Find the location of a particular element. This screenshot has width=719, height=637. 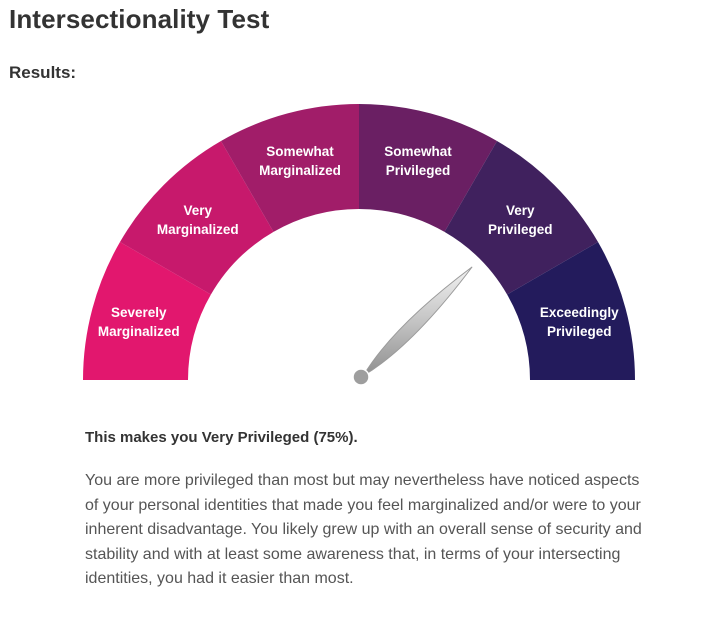

gauge-segment-very-privileged is located at coordinates (521, 217).